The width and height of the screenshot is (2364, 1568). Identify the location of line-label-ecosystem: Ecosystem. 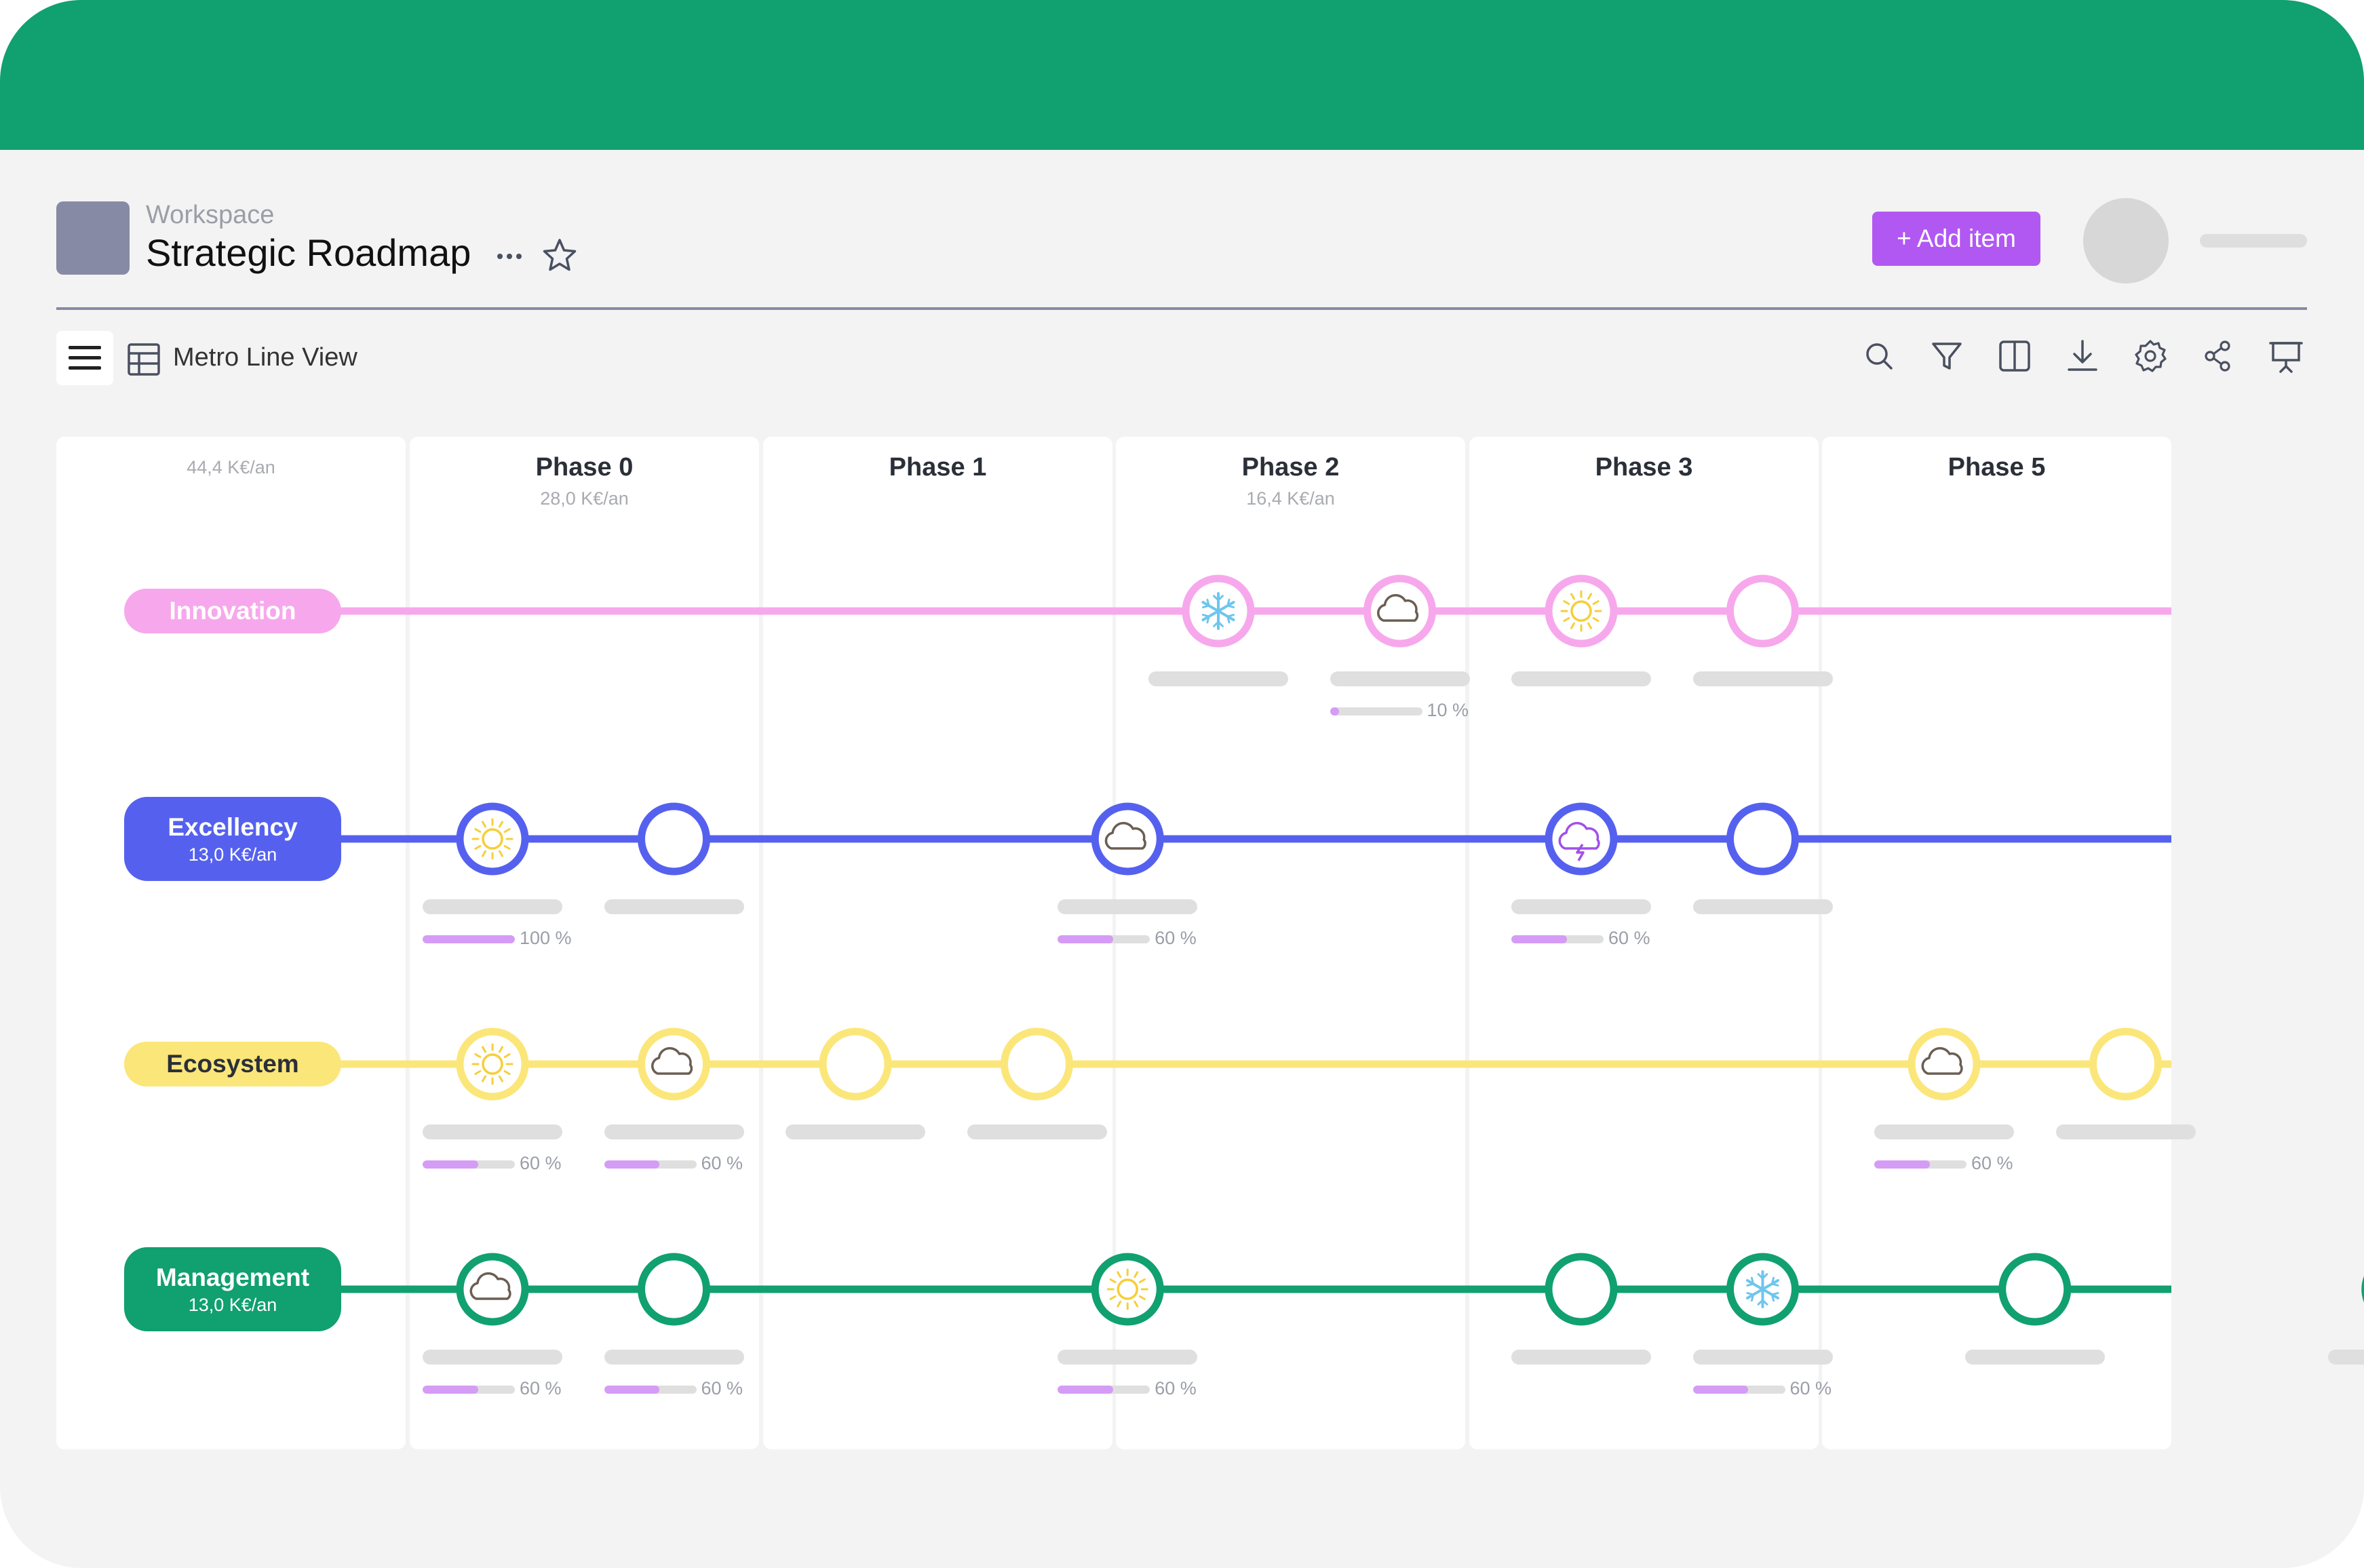
(232, 1064).